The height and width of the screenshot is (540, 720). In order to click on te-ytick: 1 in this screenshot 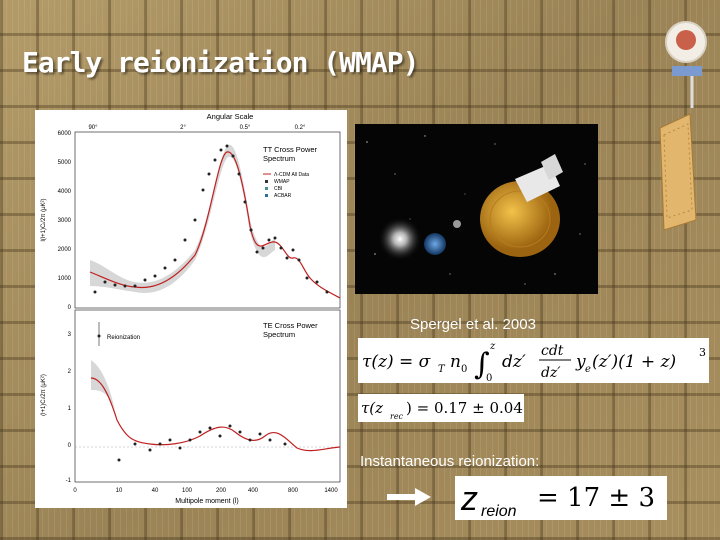, I will do `click(70, 409)`.